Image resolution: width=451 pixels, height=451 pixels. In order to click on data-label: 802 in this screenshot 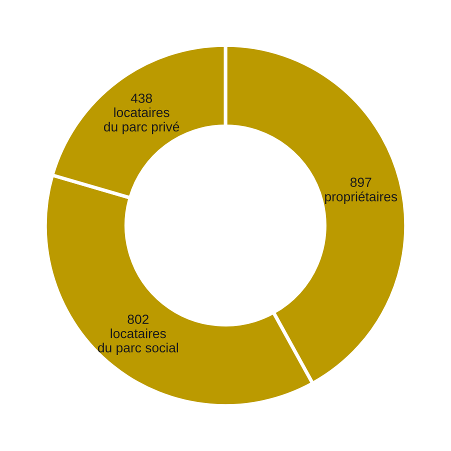, I will do `click(138, 319)`.